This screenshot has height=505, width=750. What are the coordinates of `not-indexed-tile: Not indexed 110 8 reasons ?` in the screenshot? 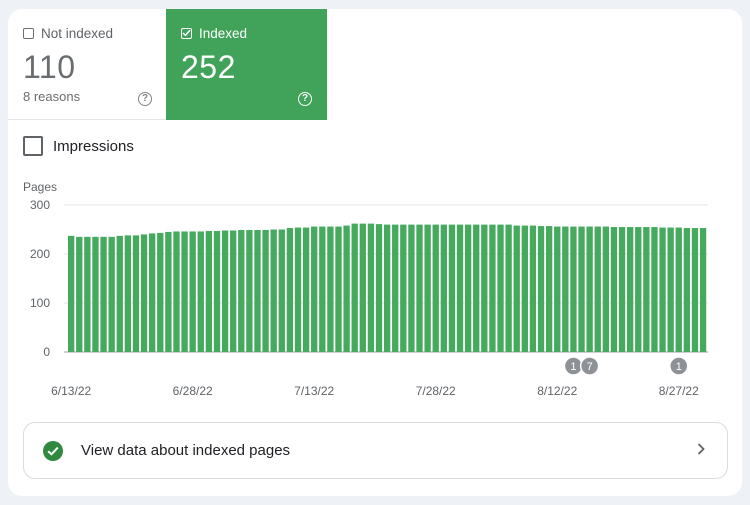 It's located at (87, 64).